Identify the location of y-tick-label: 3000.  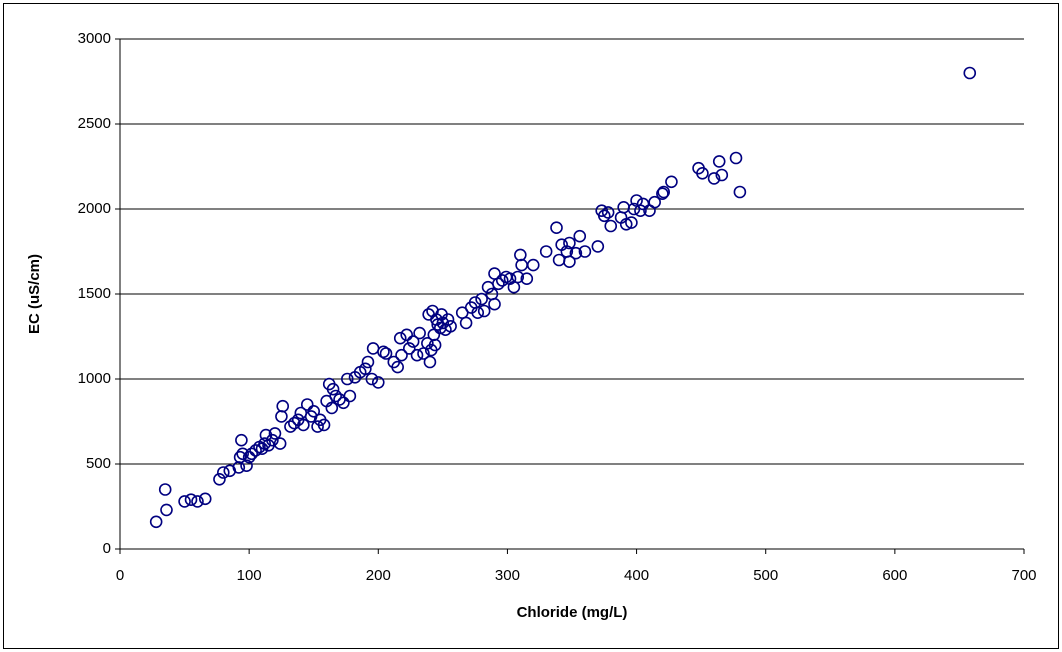
(94, 38).